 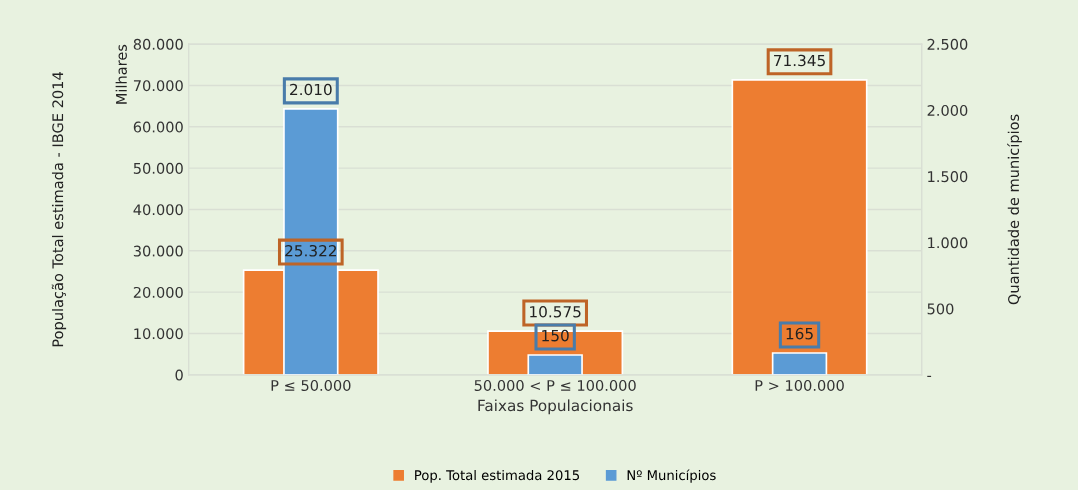 I want to click on y2-tick-label: -, so click(x=929, y=376).